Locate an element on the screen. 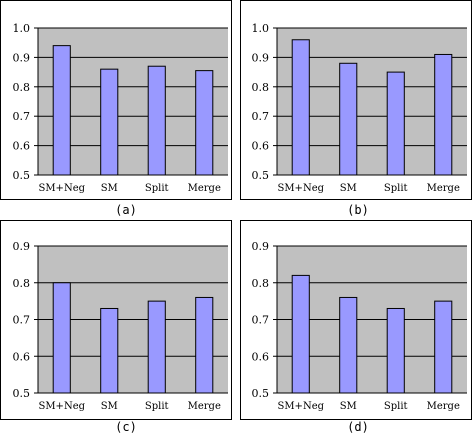  ytick-label-d-1: 0.6 is located at coordinates (261, 356).